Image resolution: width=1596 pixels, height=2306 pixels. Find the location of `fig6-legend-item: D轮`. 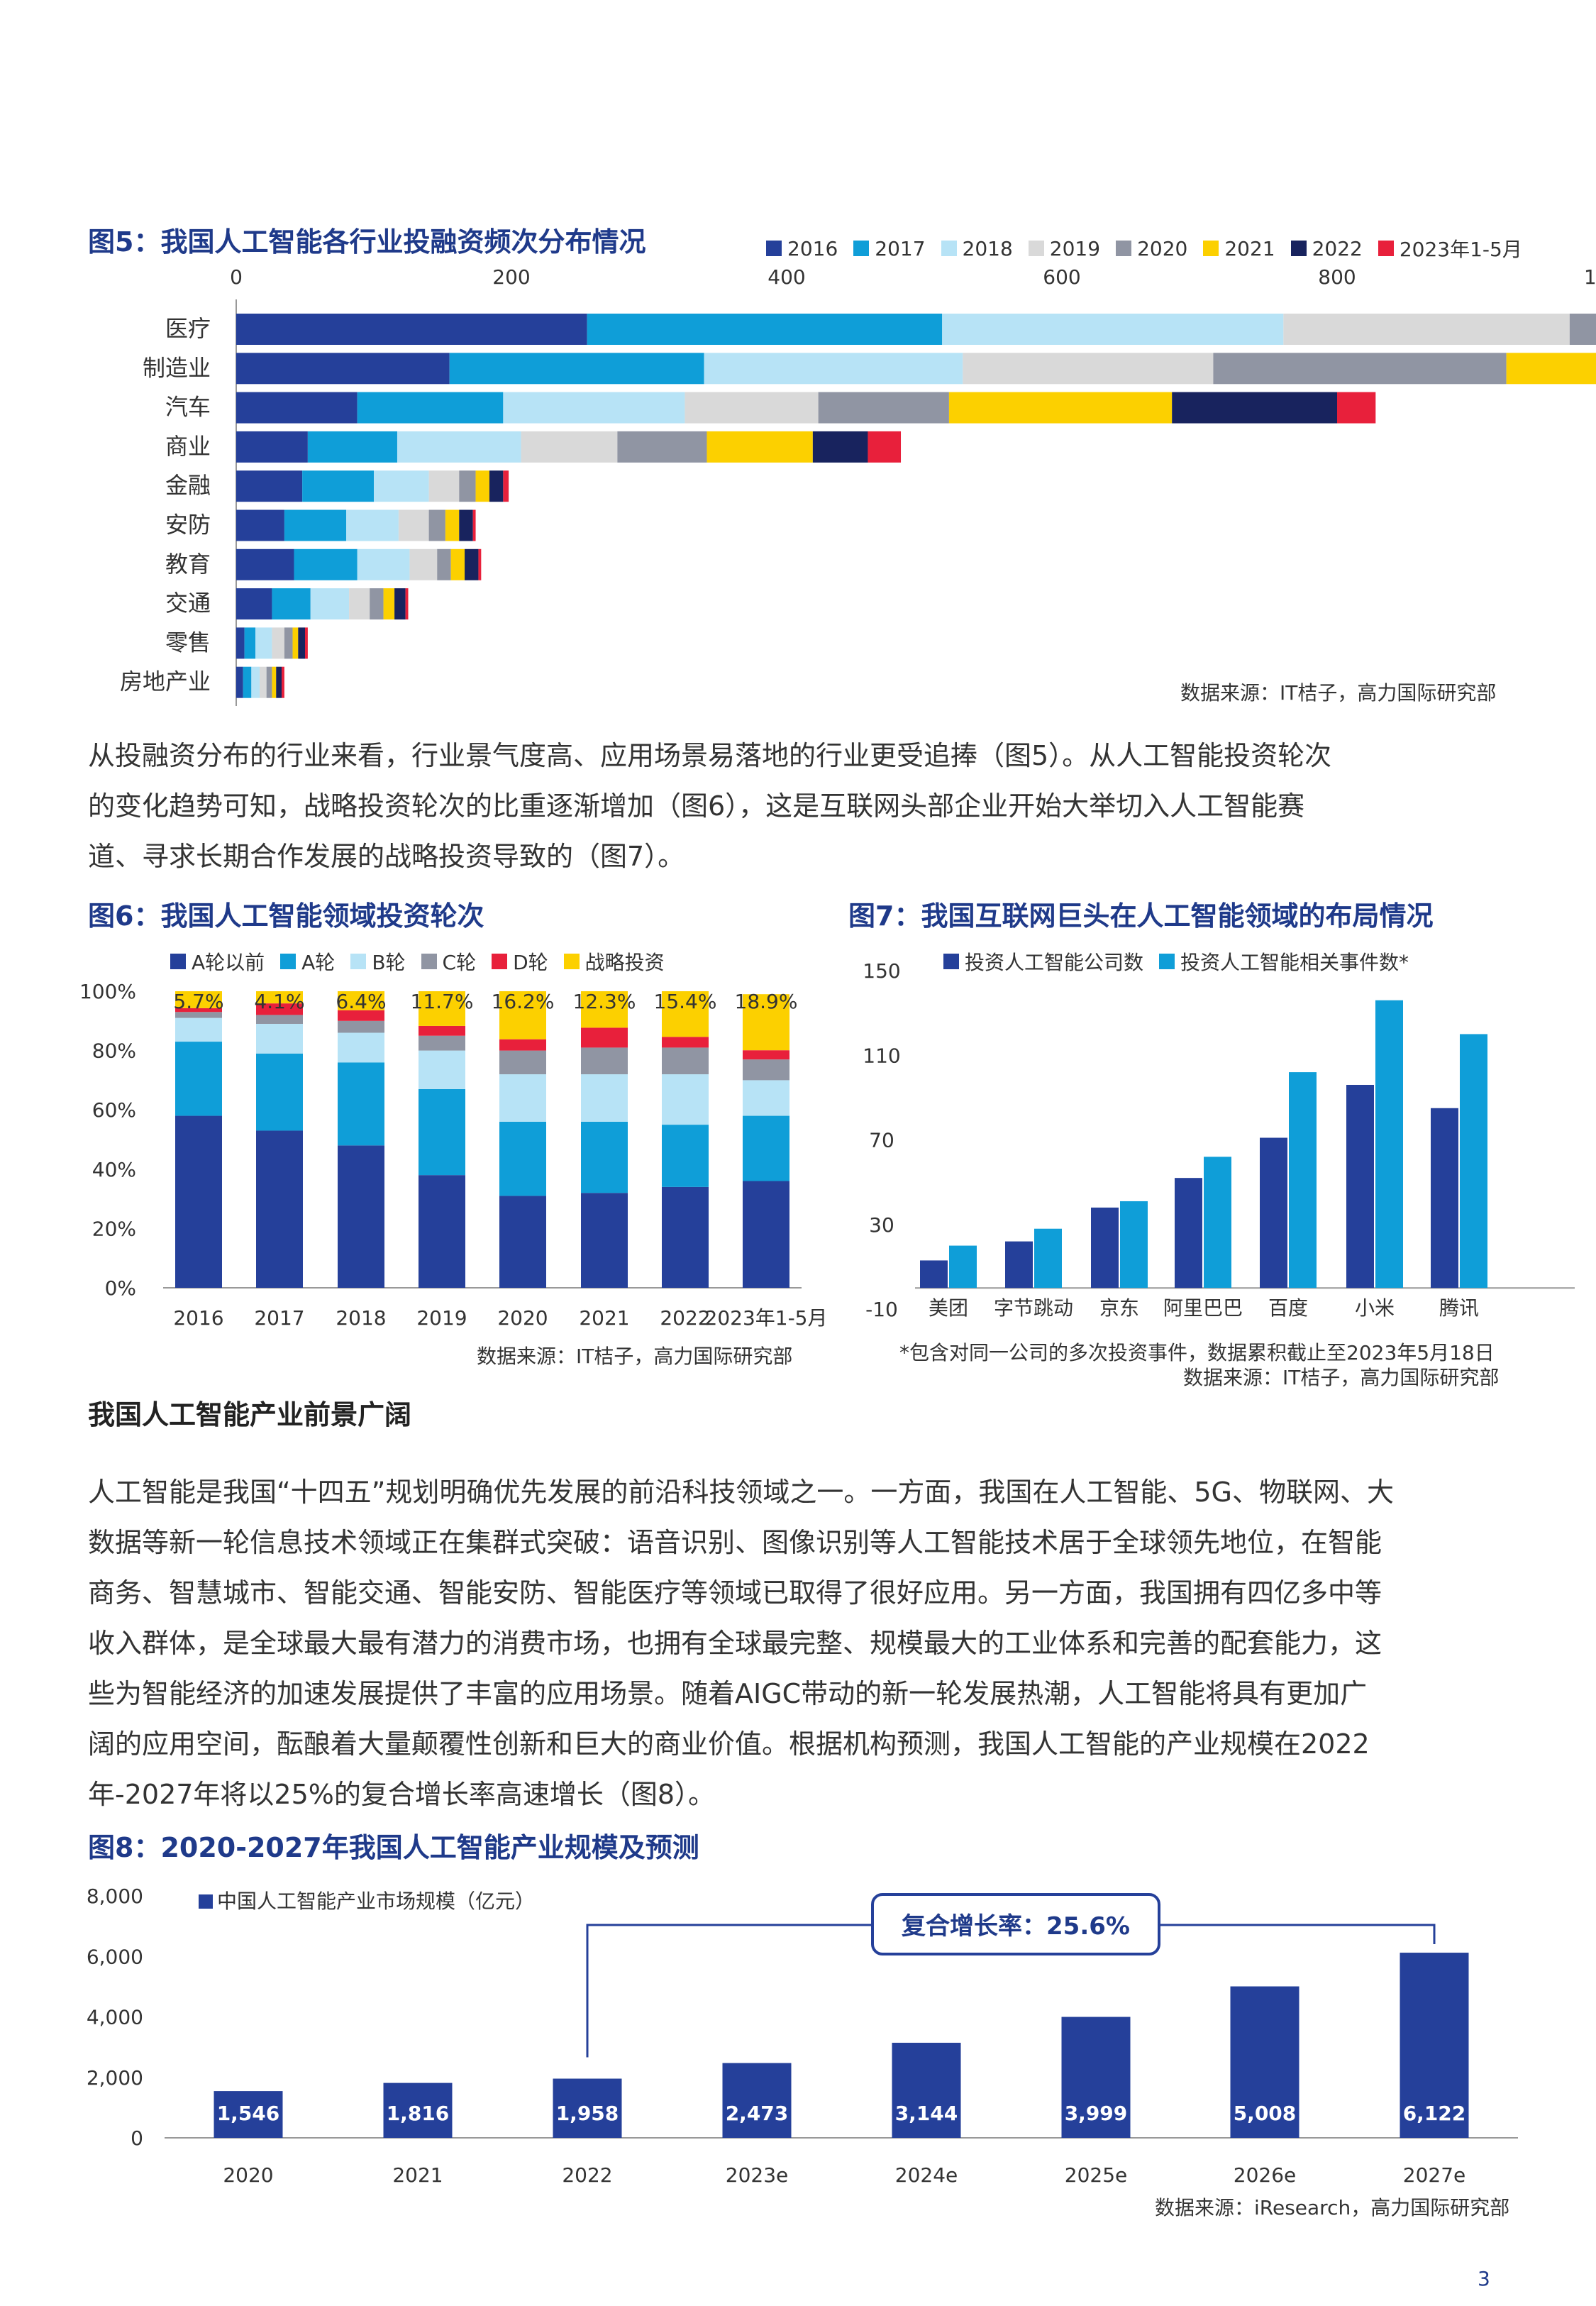

fig6-legend-item: D轮 is located at coordinates (520, 961).